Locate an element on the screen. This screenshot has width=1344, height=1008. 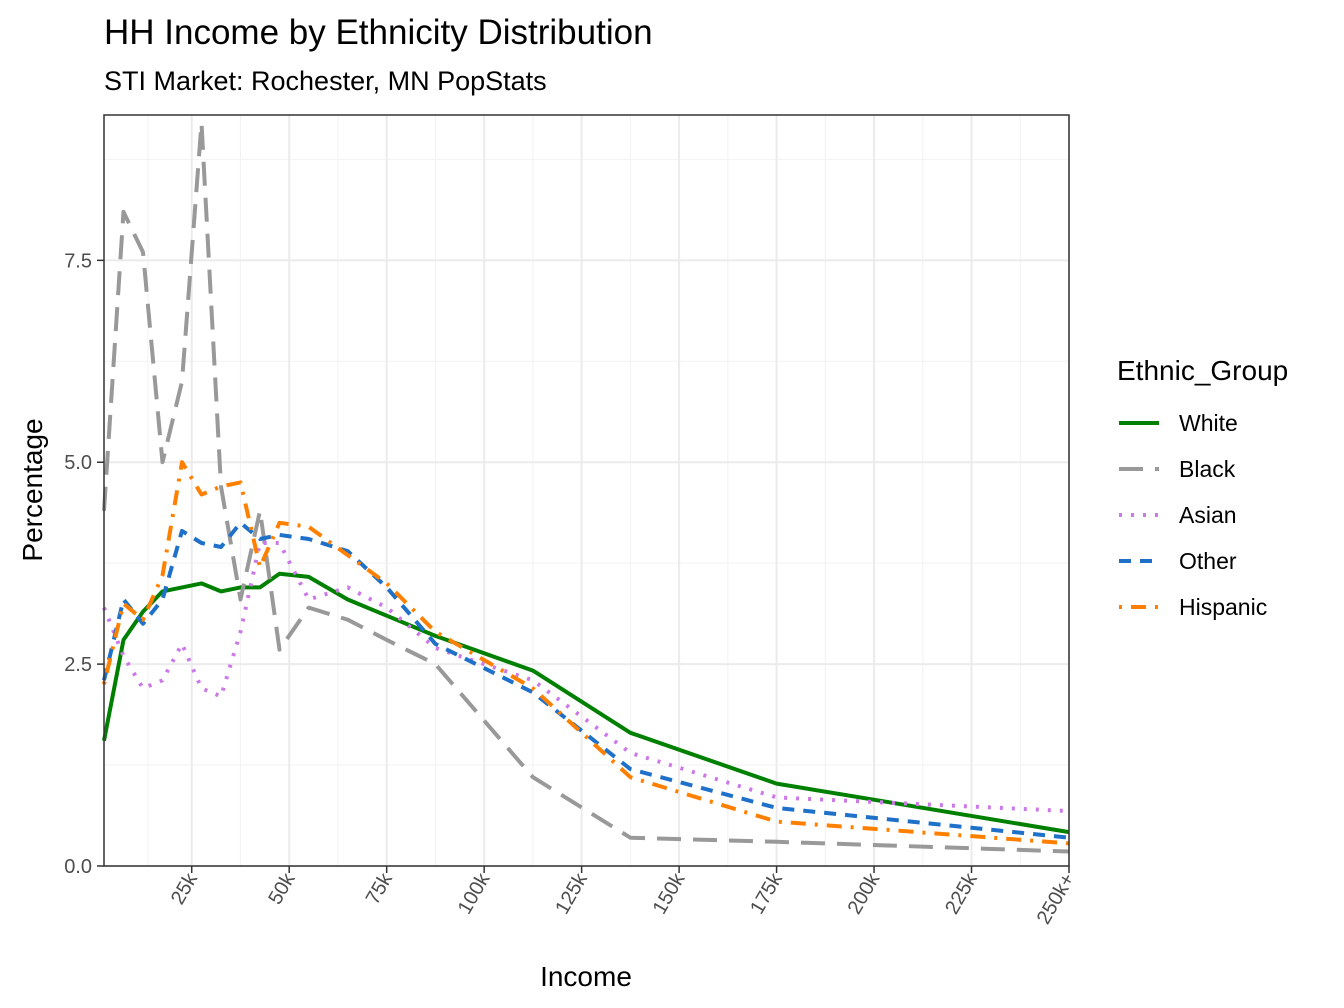
legend-item-hispanic: Hispanic is located at coordinates (1193, 607).